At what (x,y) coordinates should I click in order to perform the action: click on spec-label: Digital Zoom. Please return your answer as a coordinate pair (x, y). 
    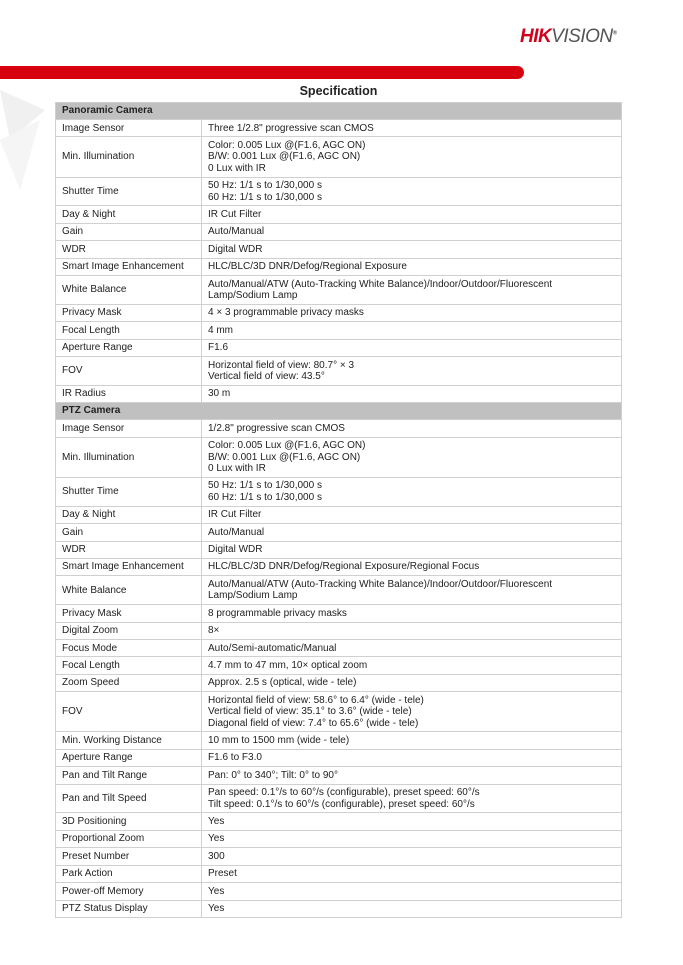
    Looking at the image, I should click on (128, 631).